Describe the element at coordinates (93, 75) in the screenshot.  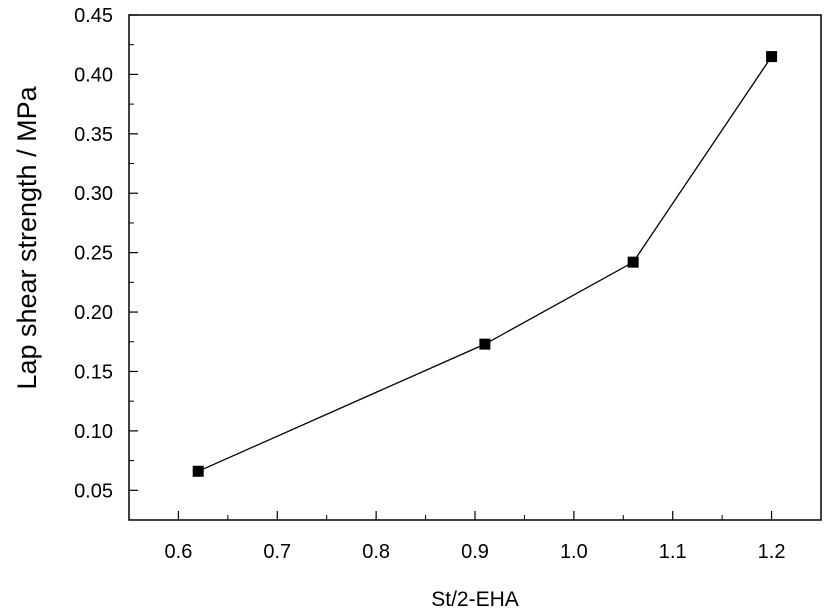
I see `y-tick-label: 0.40` at that location.